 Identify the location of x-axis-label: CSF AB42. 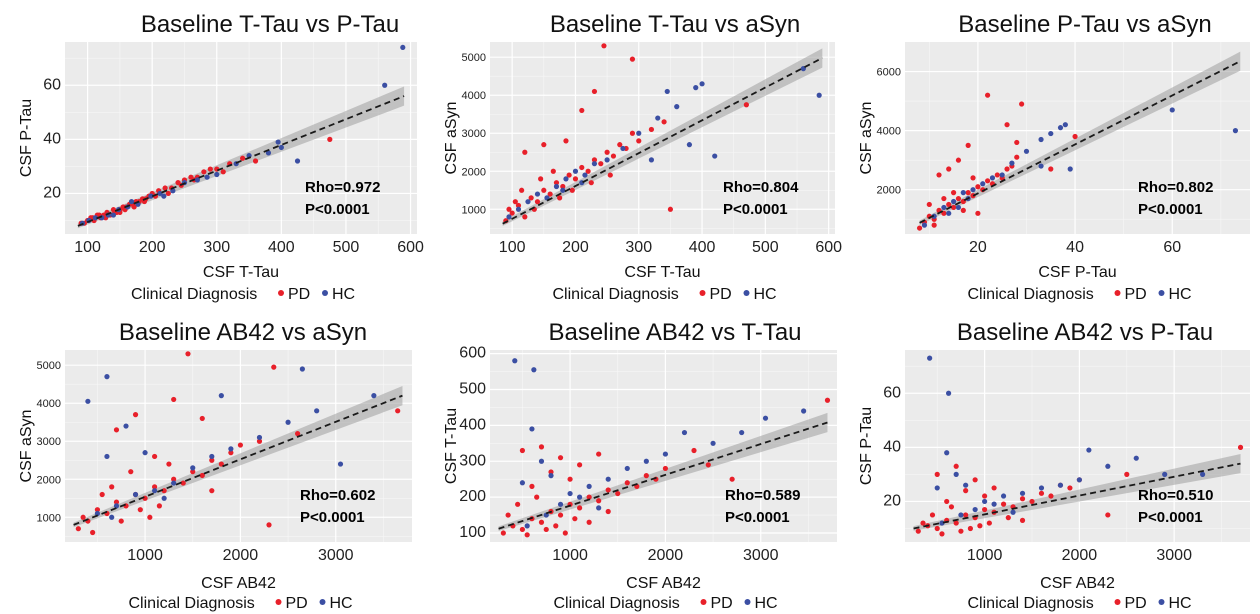
(238, 583).